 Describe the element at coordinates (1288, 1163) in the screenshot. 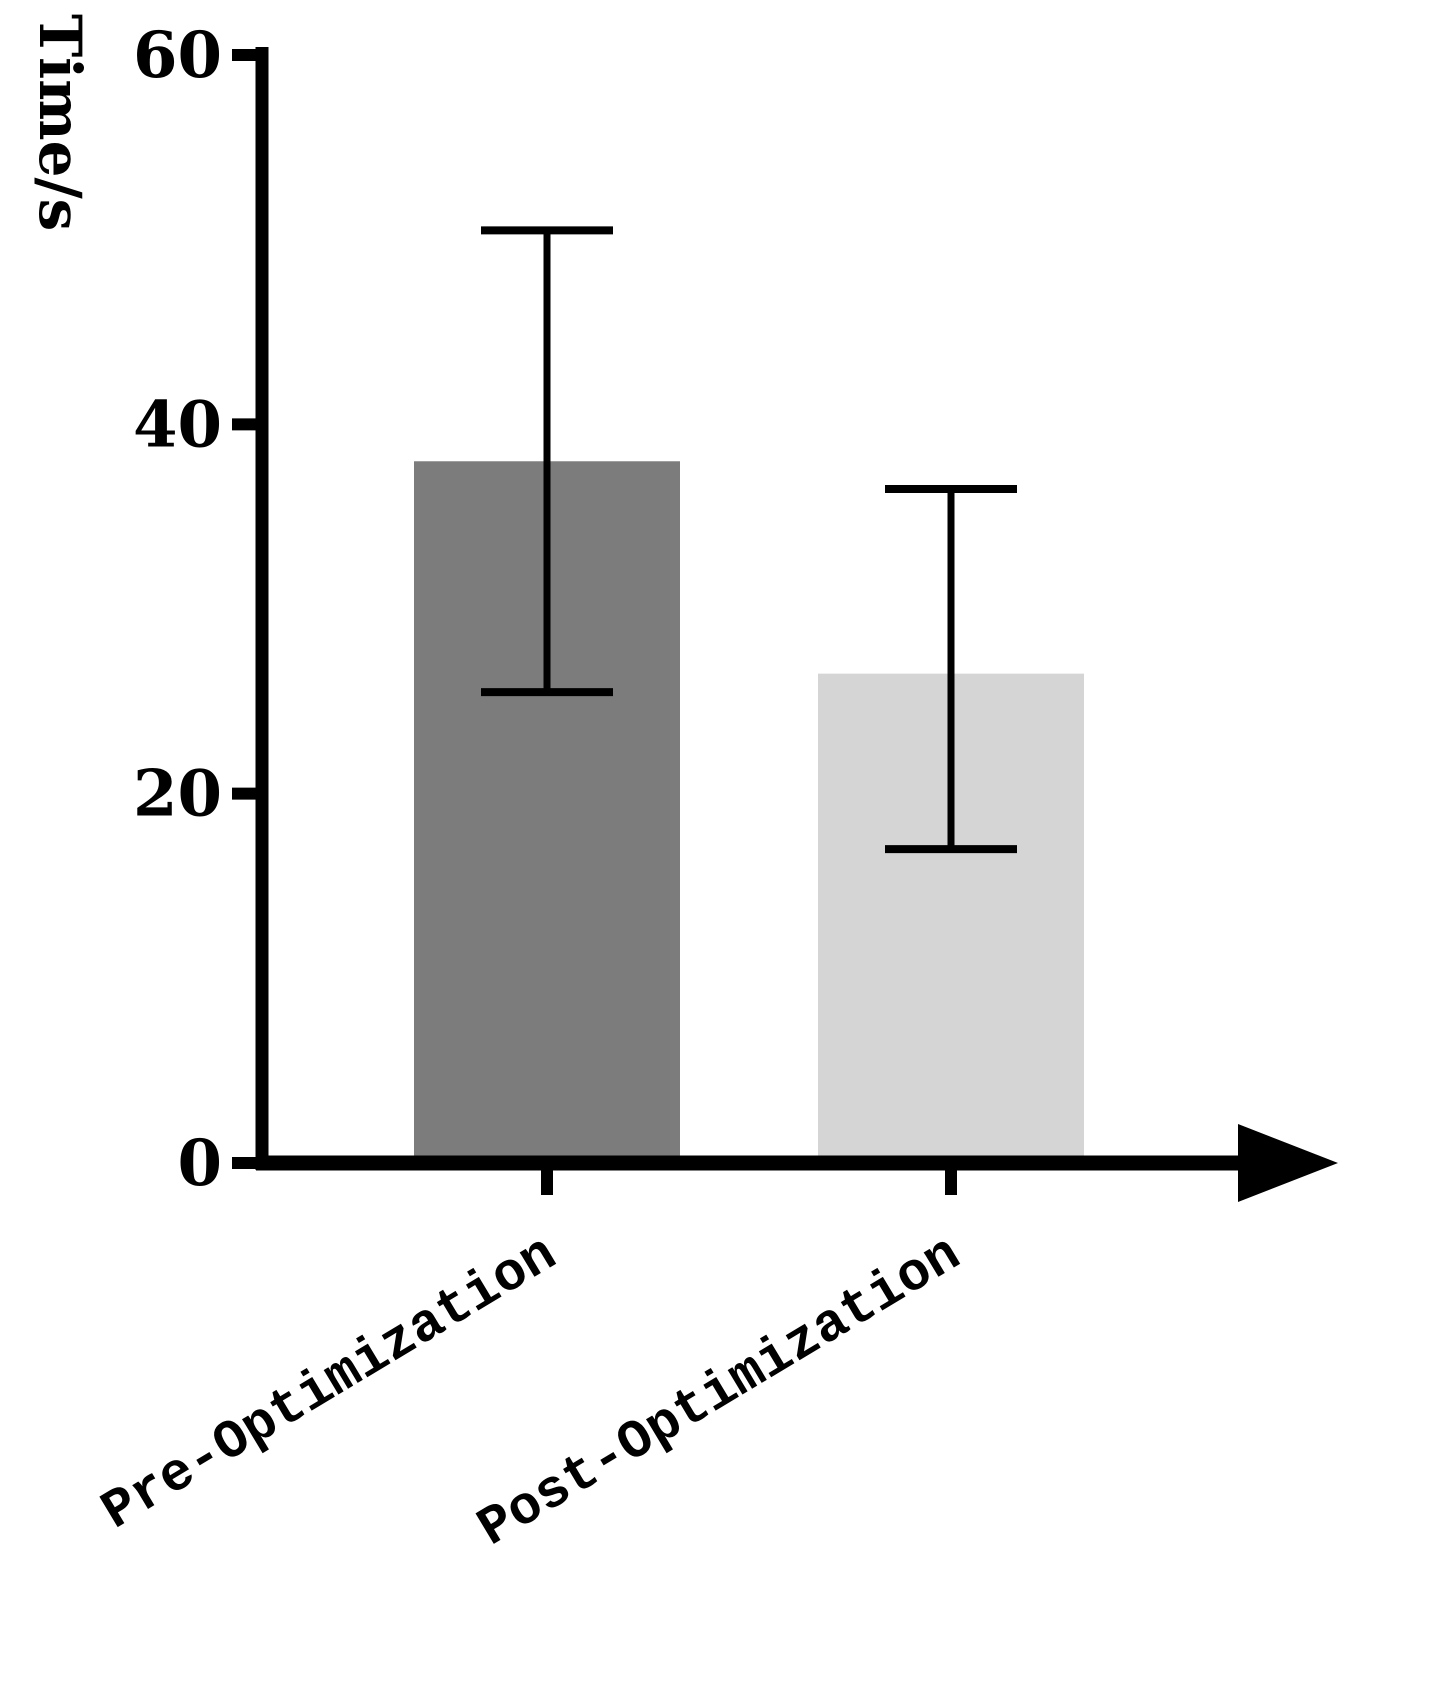

I see `x-axis-arrow-icon` at that location.